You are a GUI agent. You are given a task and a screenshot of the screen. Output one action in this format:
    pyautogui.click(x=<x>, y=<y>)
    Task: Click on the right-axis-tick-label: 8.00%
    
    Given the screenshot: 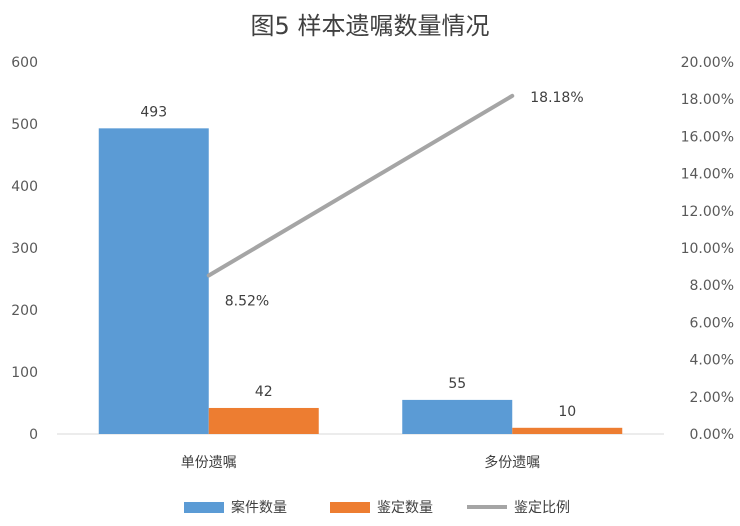 What is the action you would take?
    pyautogui.click(x=712, y=286)
    